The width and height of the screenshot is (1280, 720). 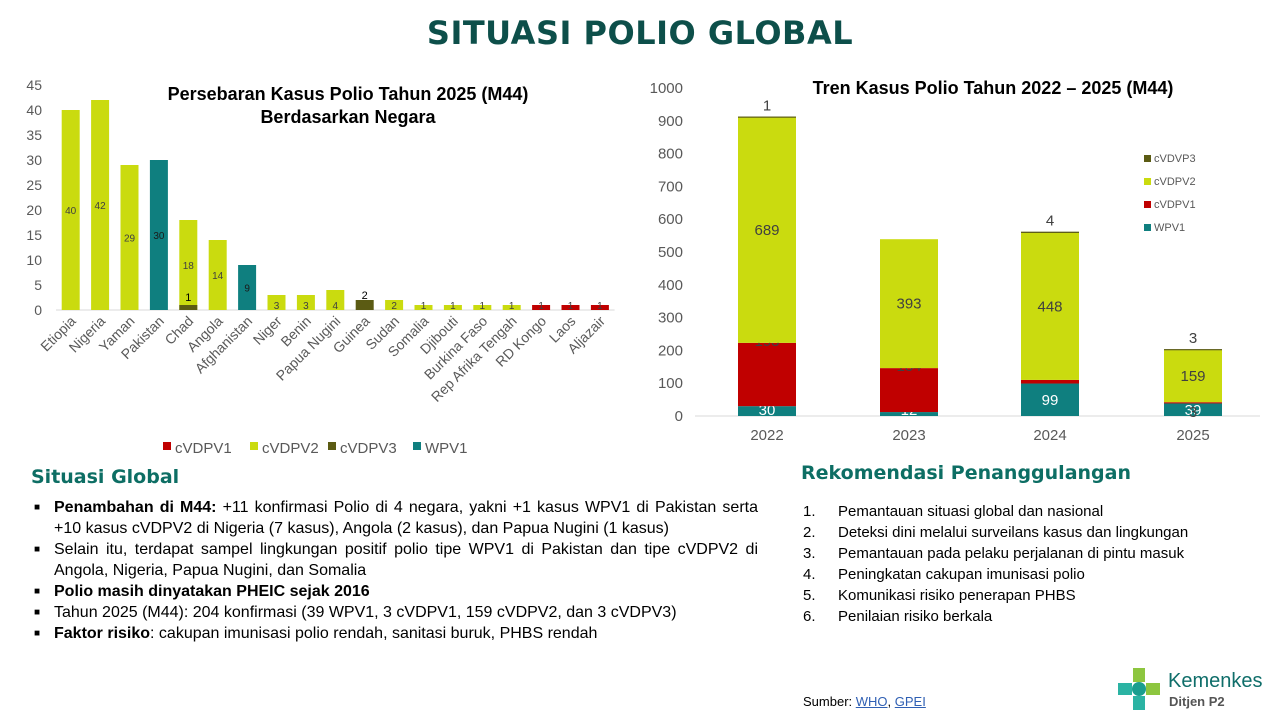 What do you see at coordinates (102, 633) in the screenshot?
I see `situasi-global-item-bold: Faktor risiko` at bounding box center [102, 633].